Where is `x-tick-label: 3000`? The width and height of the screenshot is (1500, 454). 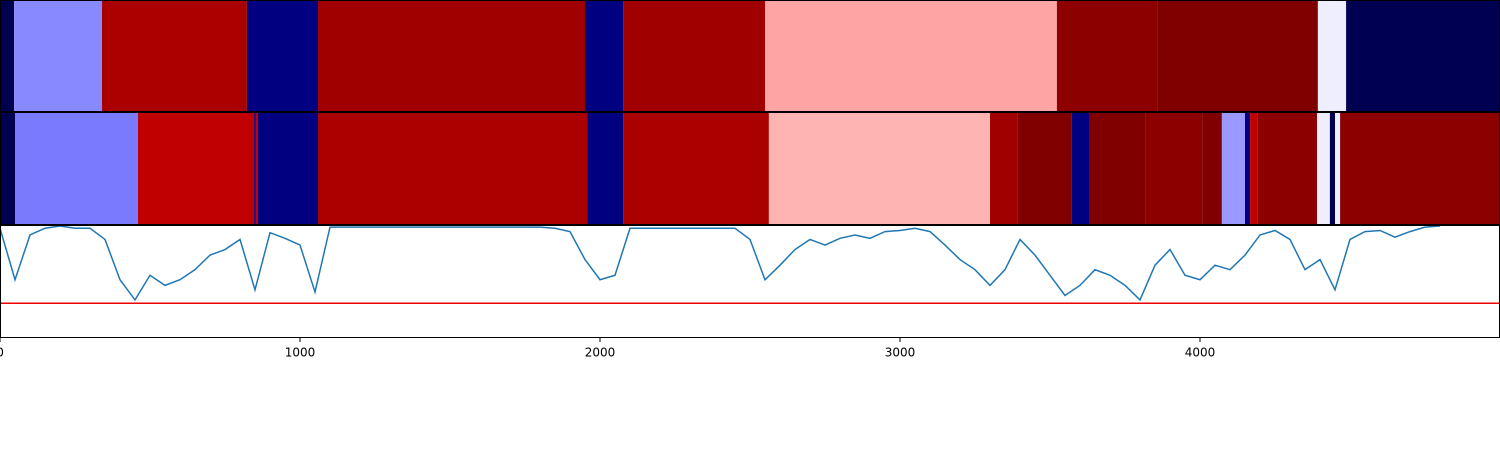
x-tick-label: 3000 is located at coordinates (900, 353).